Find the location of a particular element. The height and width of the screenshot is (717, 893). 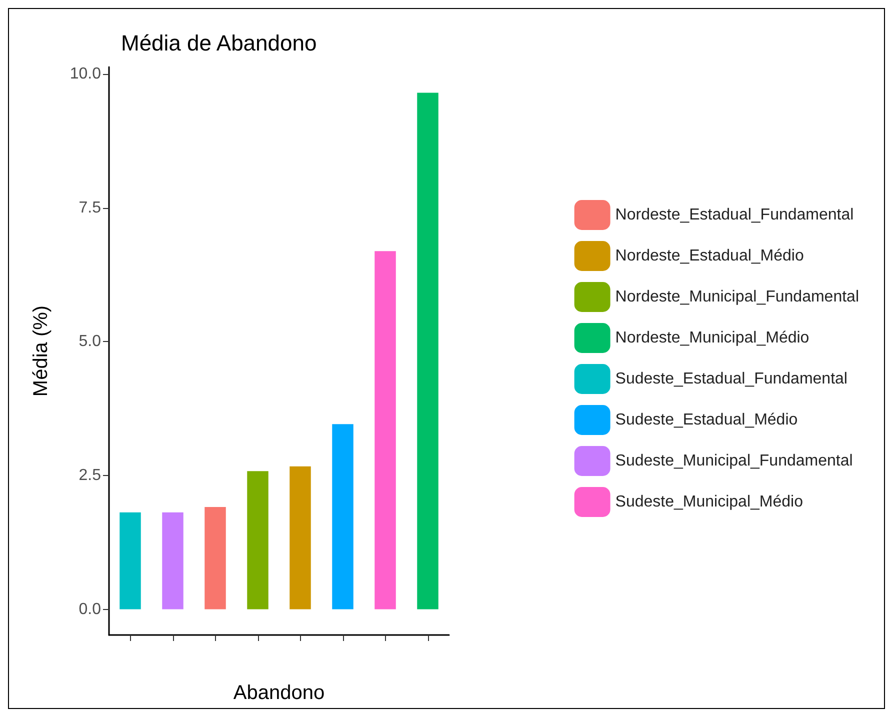

chart-title: Média de Abandono is located at coordinates (219, 43).